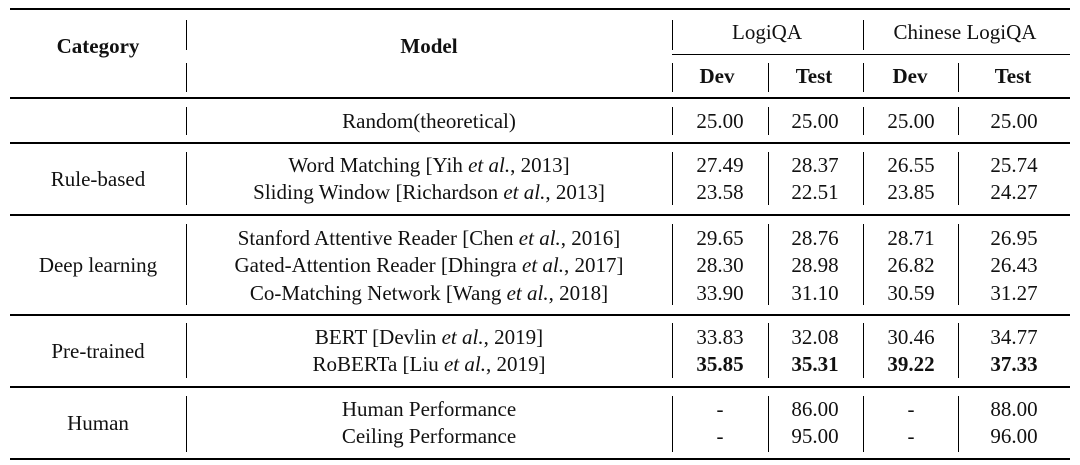  Describe the element at coordinates (1014, 364) in the screenshot. I see `best-value-cell: 37.33` at that location.